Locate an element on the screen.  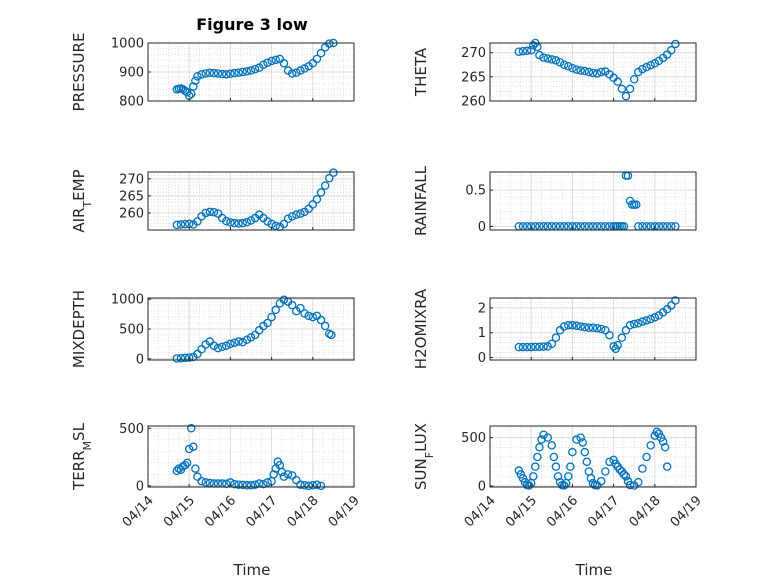
x-tick-label: 04/15 is located at coordinates (521, 511).